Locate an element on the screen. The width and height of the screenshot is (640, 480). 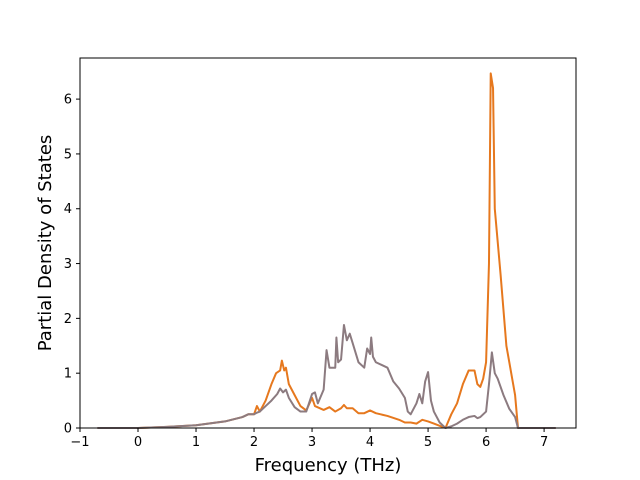
x-tick-label: 5 is located at coordinates (428, 442).